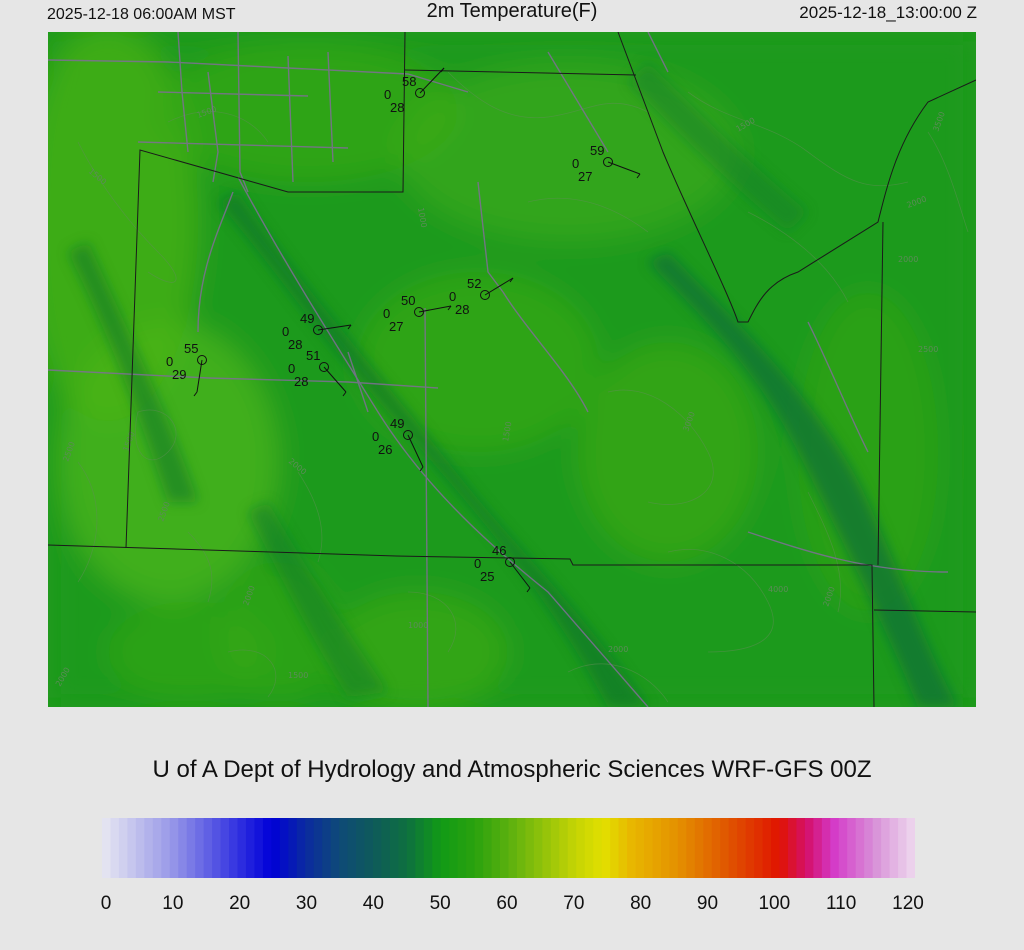 This screenshot has width=1024, height=950. I want to click on station-temperature: 55, so click(191, 348).